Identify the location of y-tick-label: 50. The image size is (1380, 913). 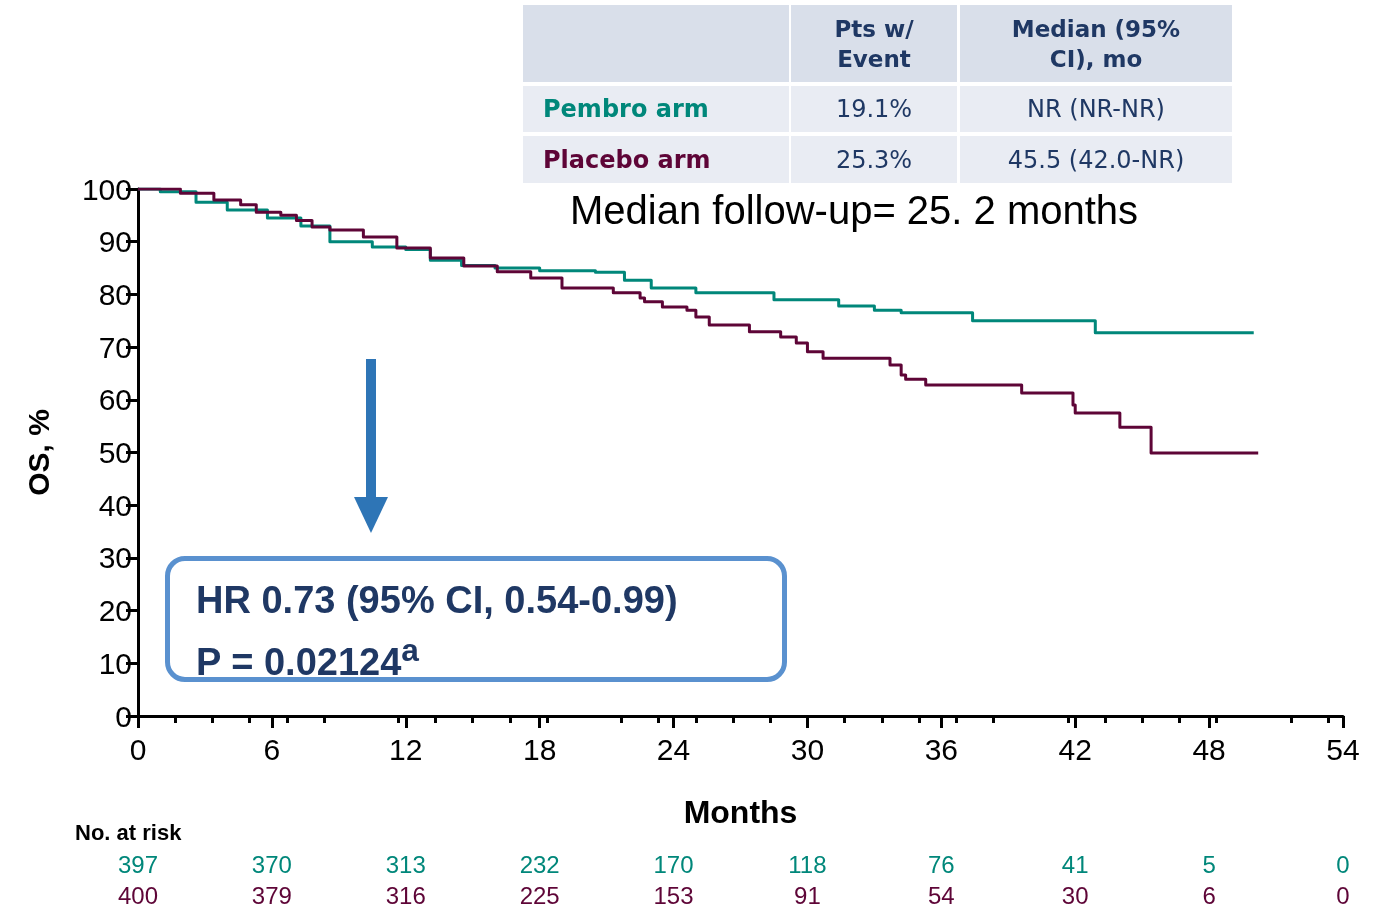
(115, 452).